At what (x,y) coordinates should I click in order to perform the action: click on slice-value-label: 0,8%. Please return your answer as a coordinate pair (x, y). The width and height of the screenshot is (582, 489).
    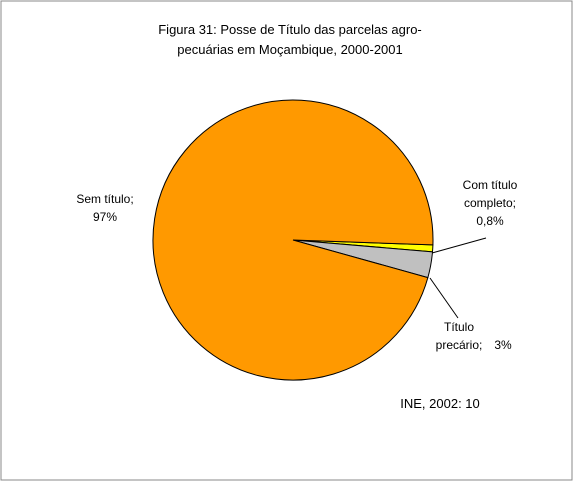
    Looking at the image, I should click on (490, 221).